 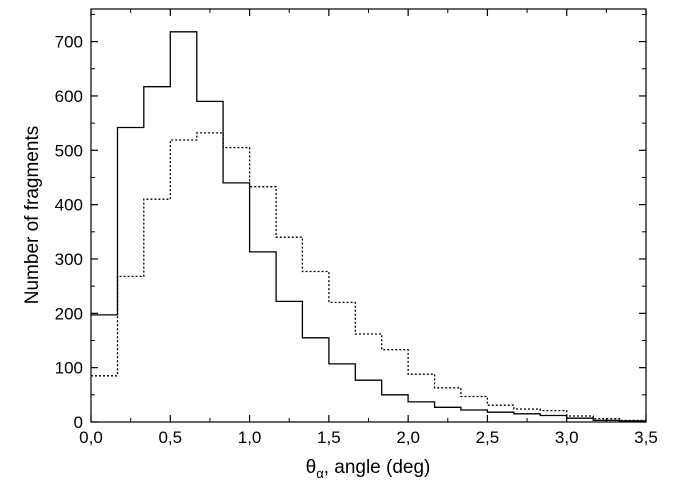 What do you see at coordinates (408, 437) in the screenshot?
I see `x-tick-label: 2,0` at bounding box center [408, 437].